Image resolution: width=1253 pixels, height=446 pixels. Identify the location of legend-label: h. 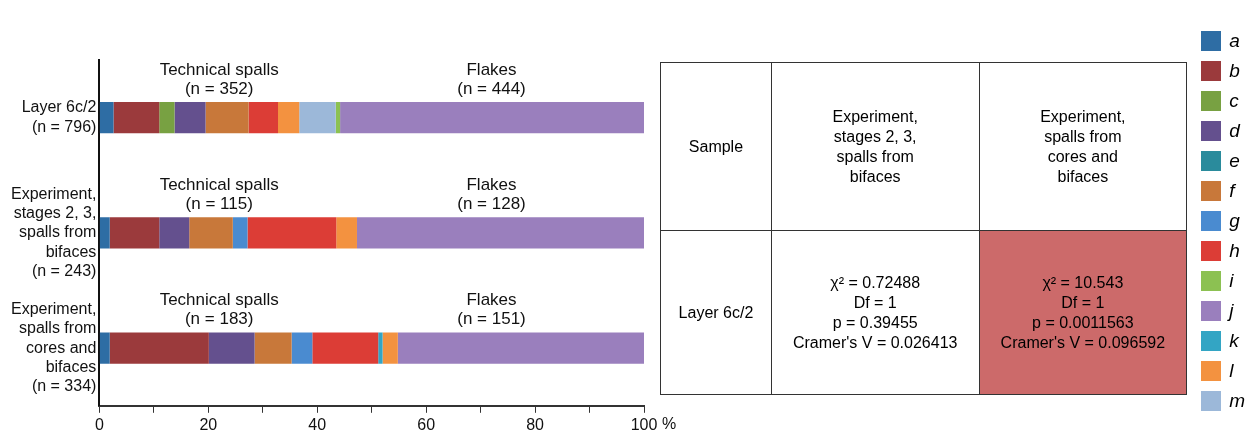
(1234, 251).